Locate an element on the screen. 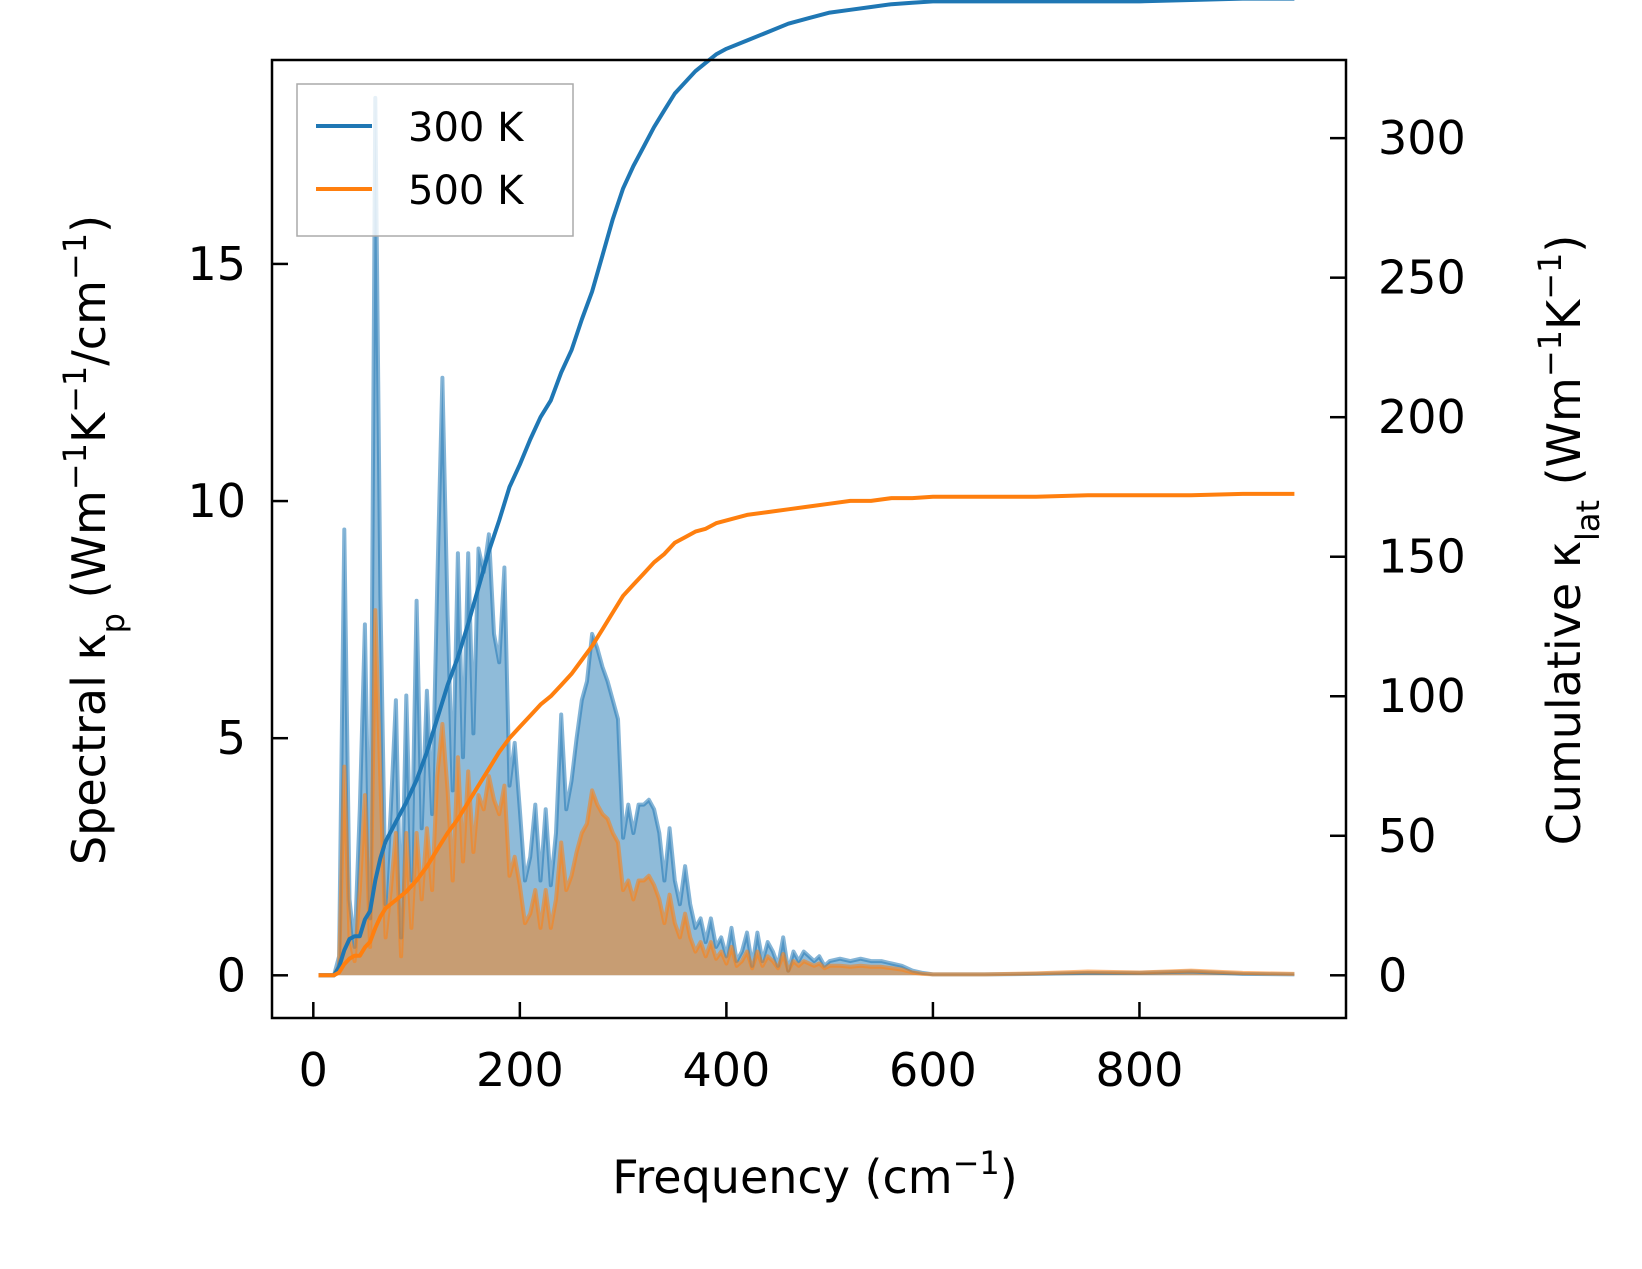  legend-frame is located at coordinates (435, 160).